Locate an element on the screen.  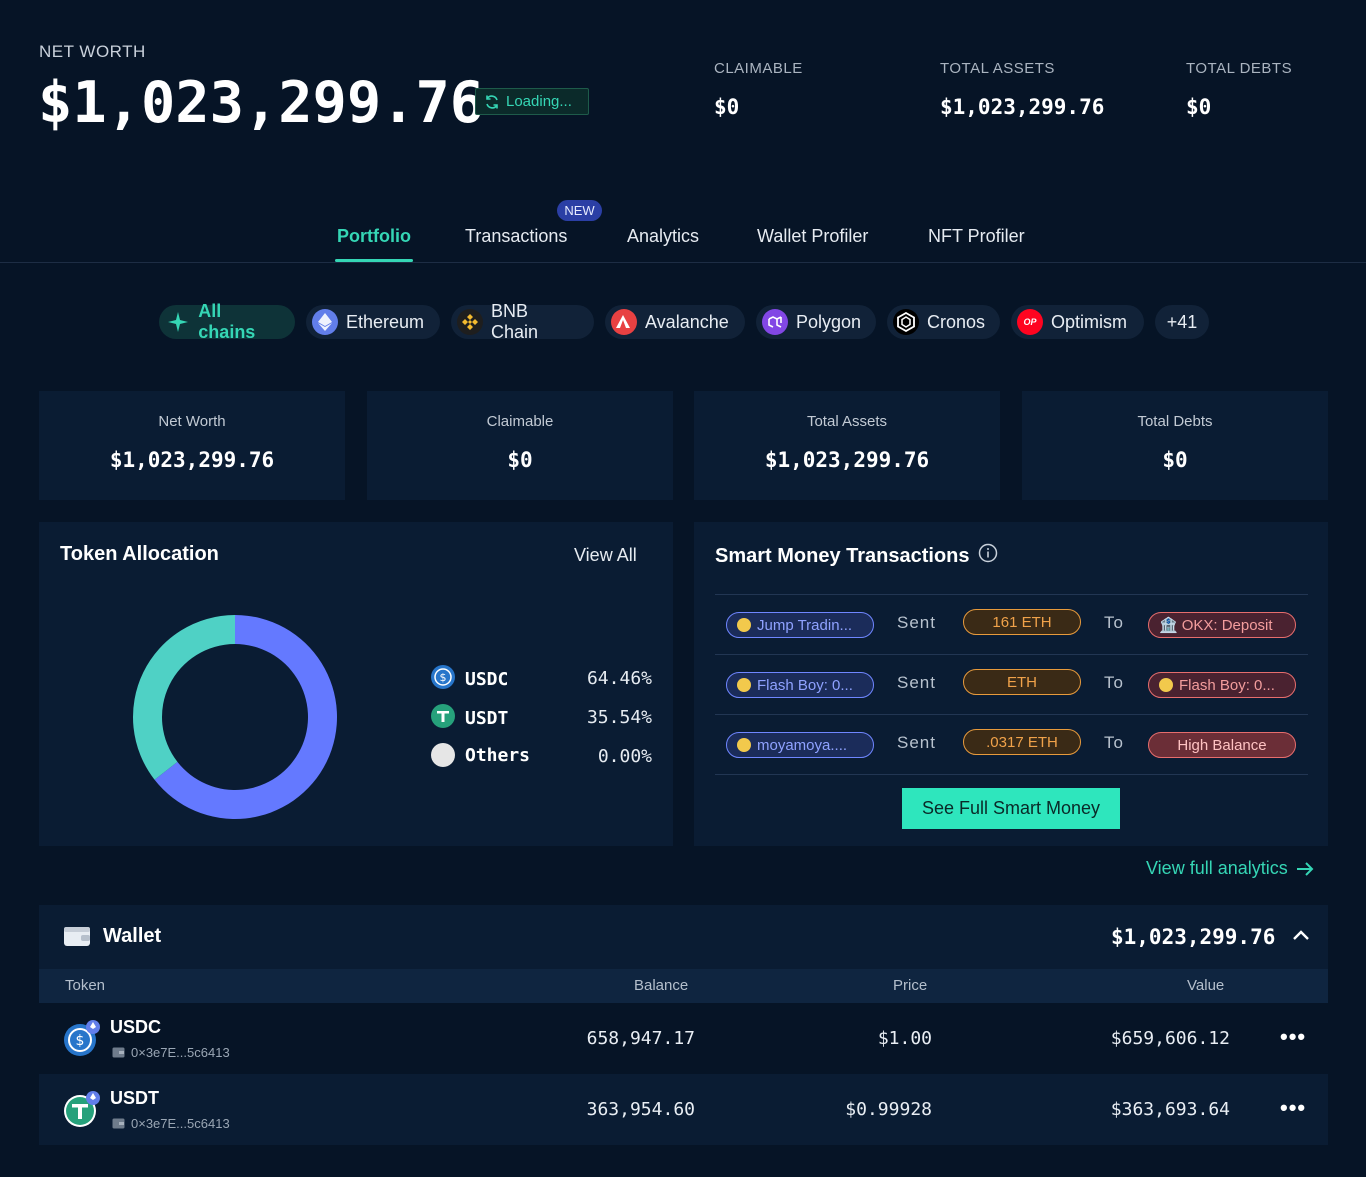
analytics-link-label: View full analytics is located at coordinates (1217, 868).